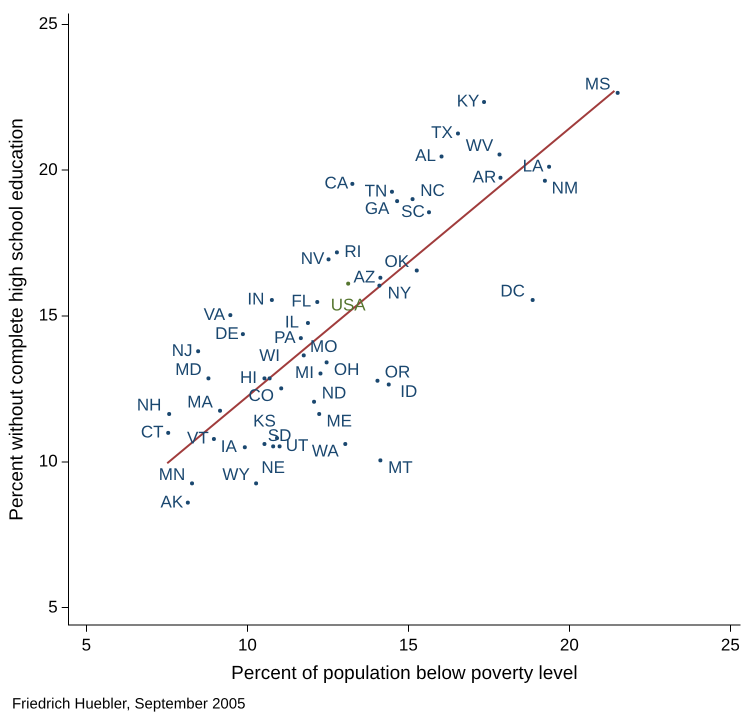 The width and height of the screenshot is (744, 715). What do you see at coordinates (247, 645) in the screenshot?
I see `x-tick-label: 10` at bounding box center [247, 645].